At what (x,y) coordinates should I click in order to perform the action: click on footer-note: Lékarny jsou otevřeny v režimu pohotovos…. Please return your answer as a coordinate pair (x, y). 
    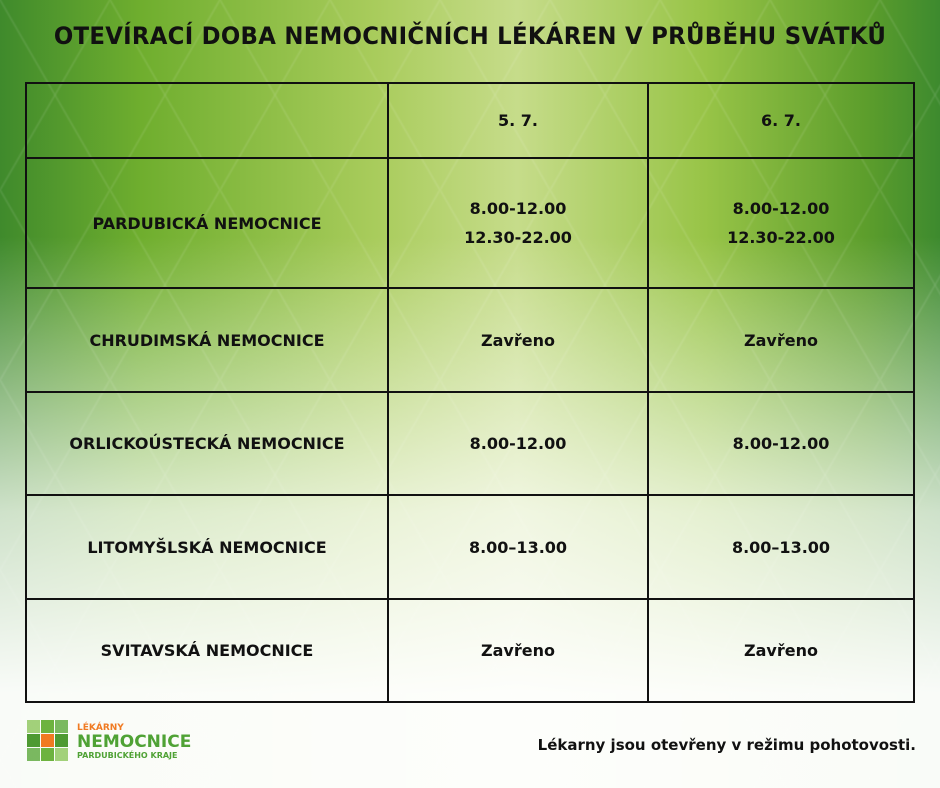
    Looking at the image, I should click on (726, 745).